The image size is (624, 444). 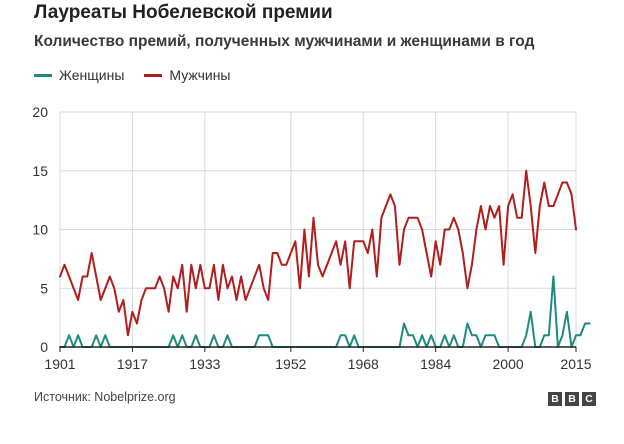 I want to click on y-tick-label: 15, so click(x=40, y=171).